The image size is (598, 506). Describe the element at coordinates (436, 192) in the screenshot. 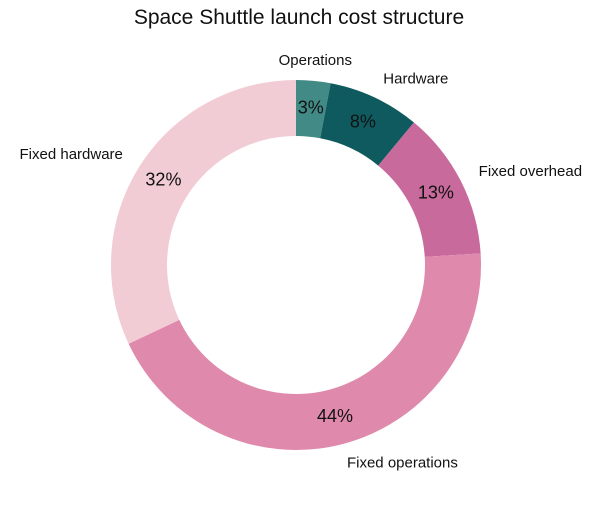

I see `percent-label-fixed-overhead: 13%` at that location.